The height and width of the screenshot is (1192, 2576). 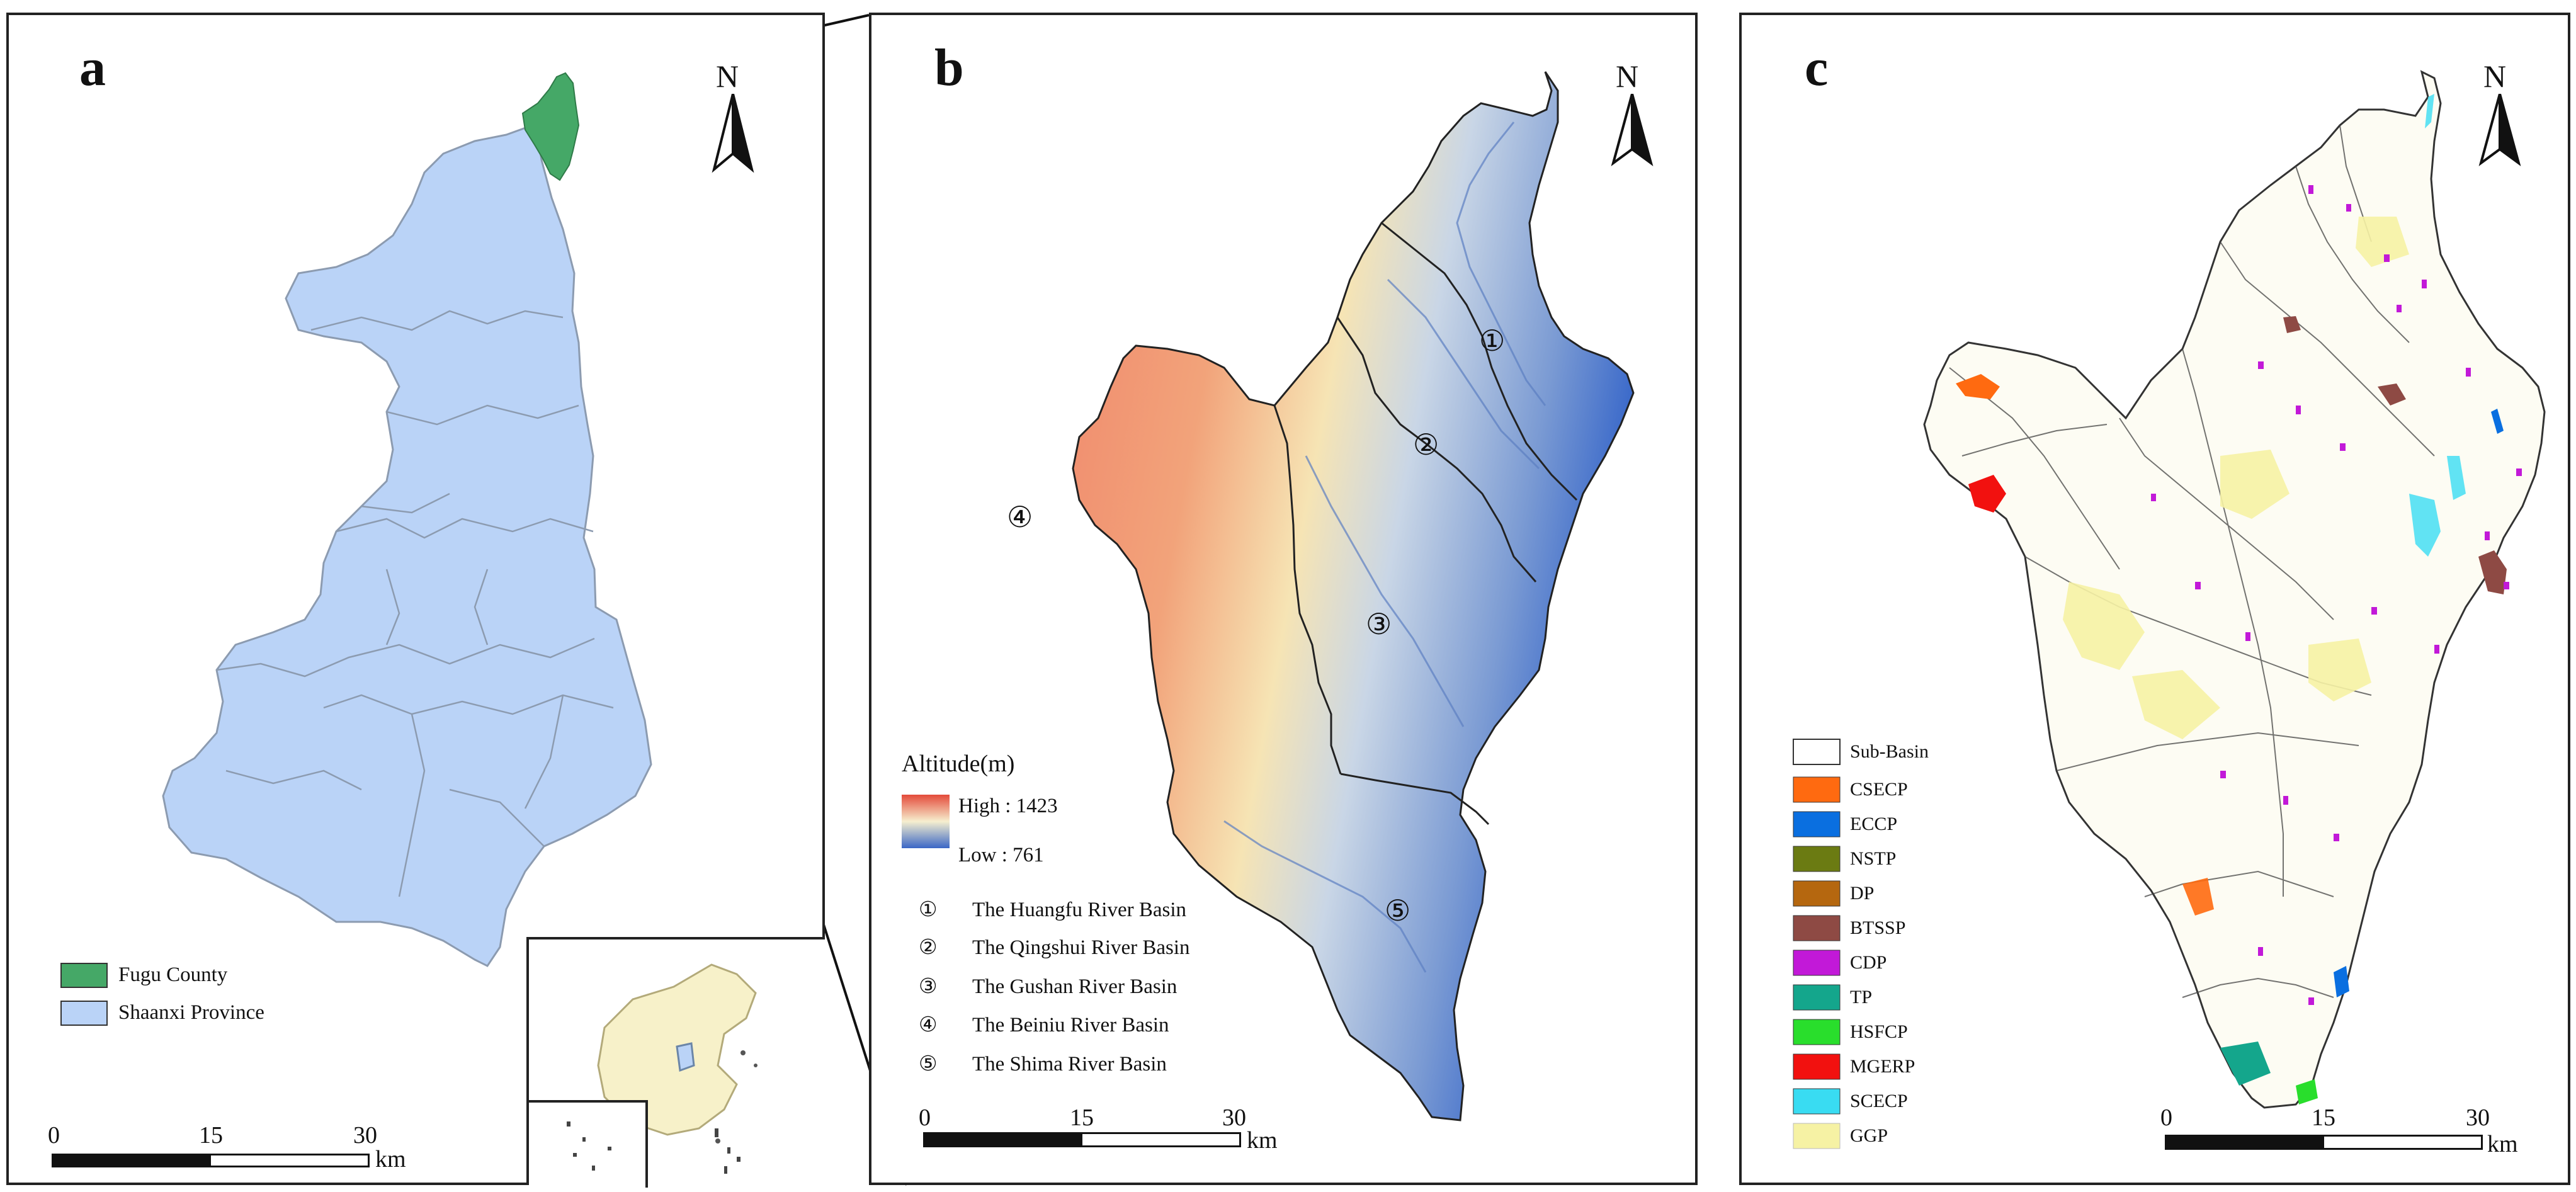 What do you see at coordinates (1882, 1067) in the screenshot?
I see `legend-label-mgerp: MGERP` at bounding box center [1882, 1067].